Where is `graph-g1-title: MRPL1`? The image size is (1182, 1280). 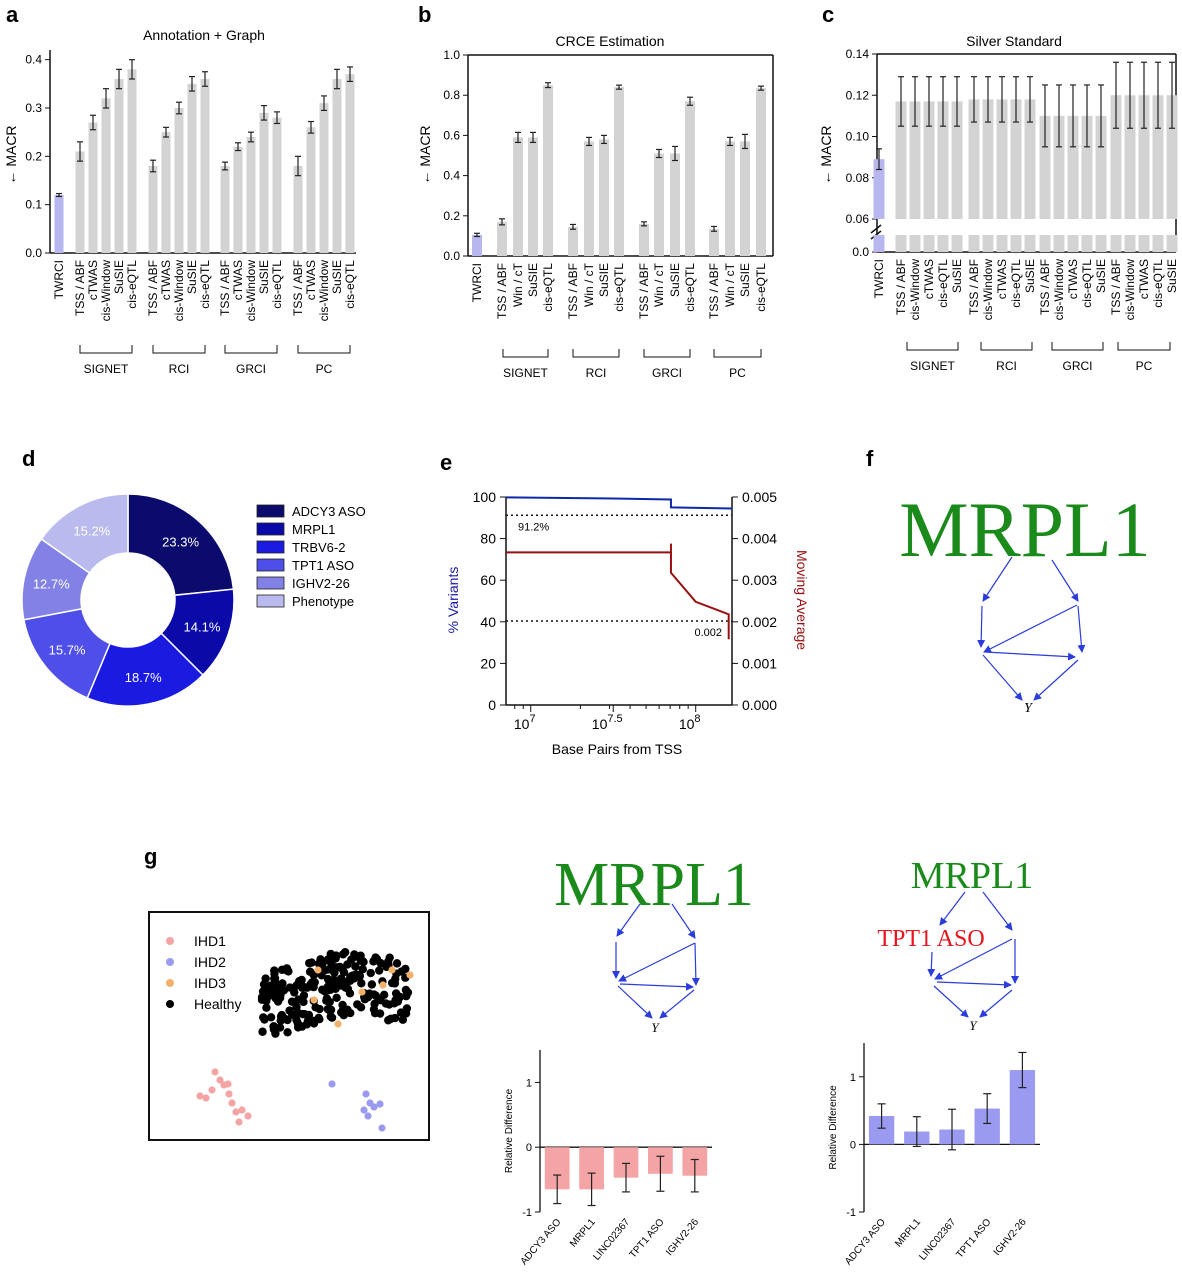 graph-g1-title: MRPL1 is located at coordinates (654, 885).